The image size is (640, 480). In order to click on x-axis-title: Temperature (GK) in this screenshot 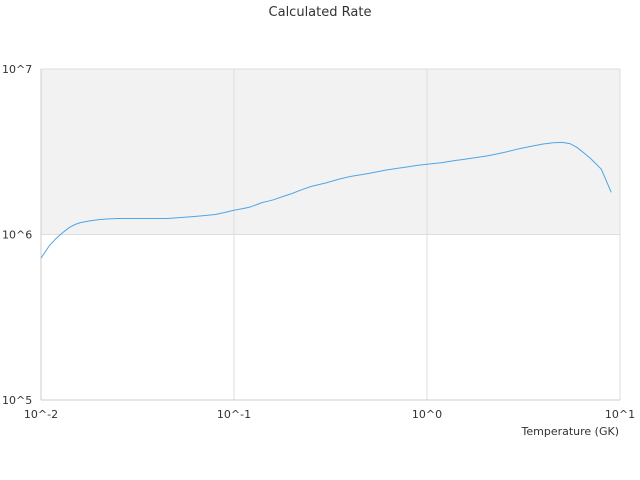, I will do `click(570, 431)`.